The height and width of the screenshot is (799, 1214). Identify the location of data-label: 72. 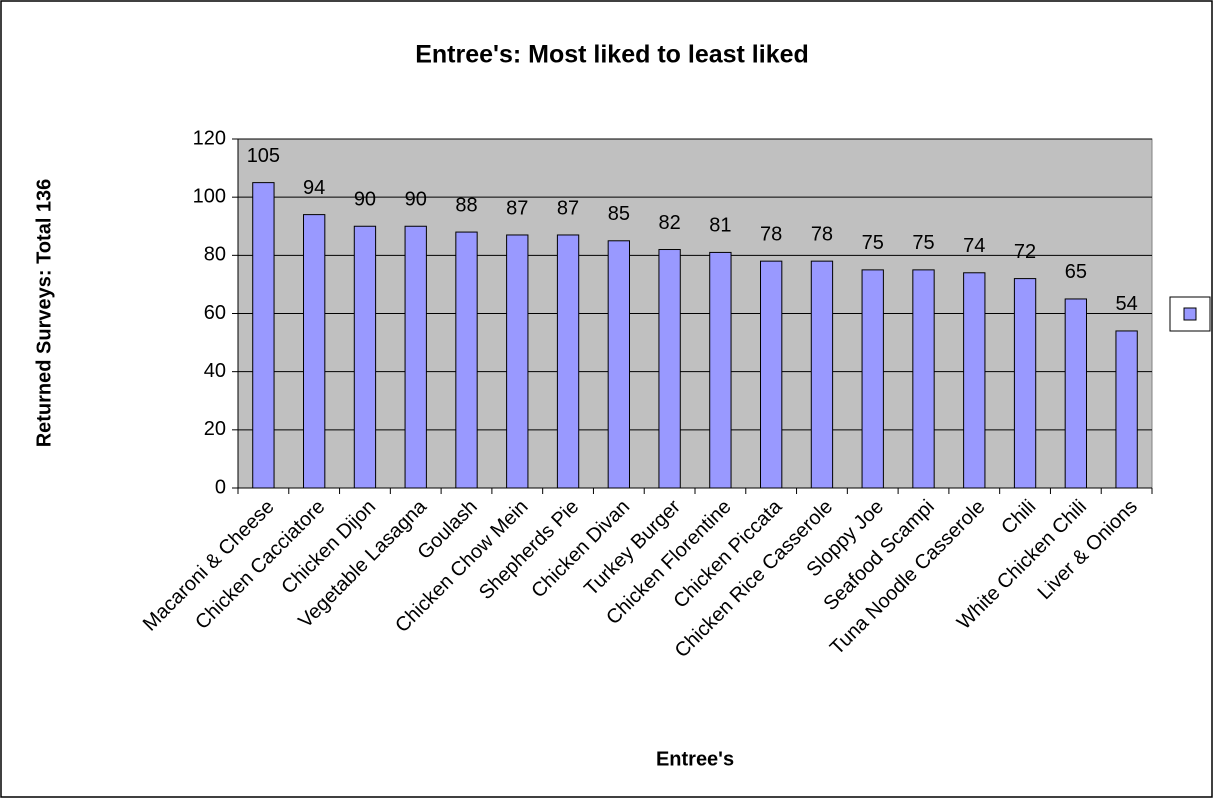
(1025, 252).